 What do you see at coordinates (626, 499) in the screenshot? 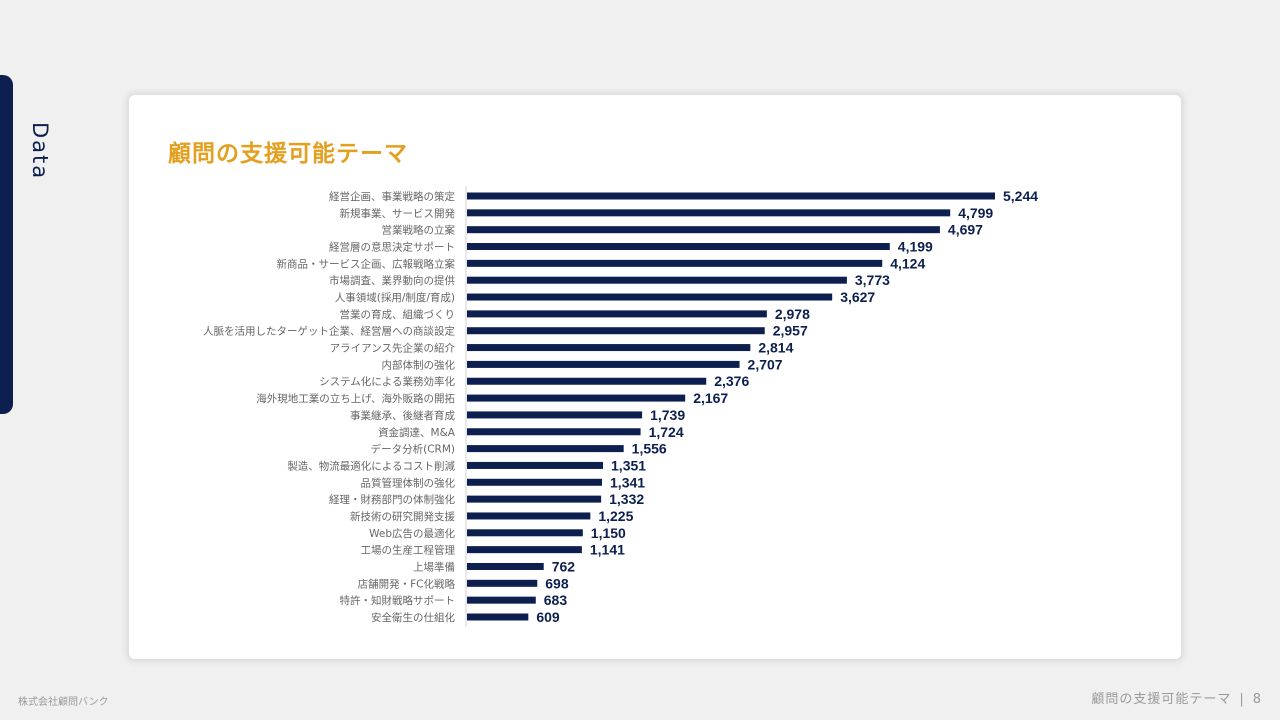
I see `value-label: 1,332` at bounding box center [626, 499].